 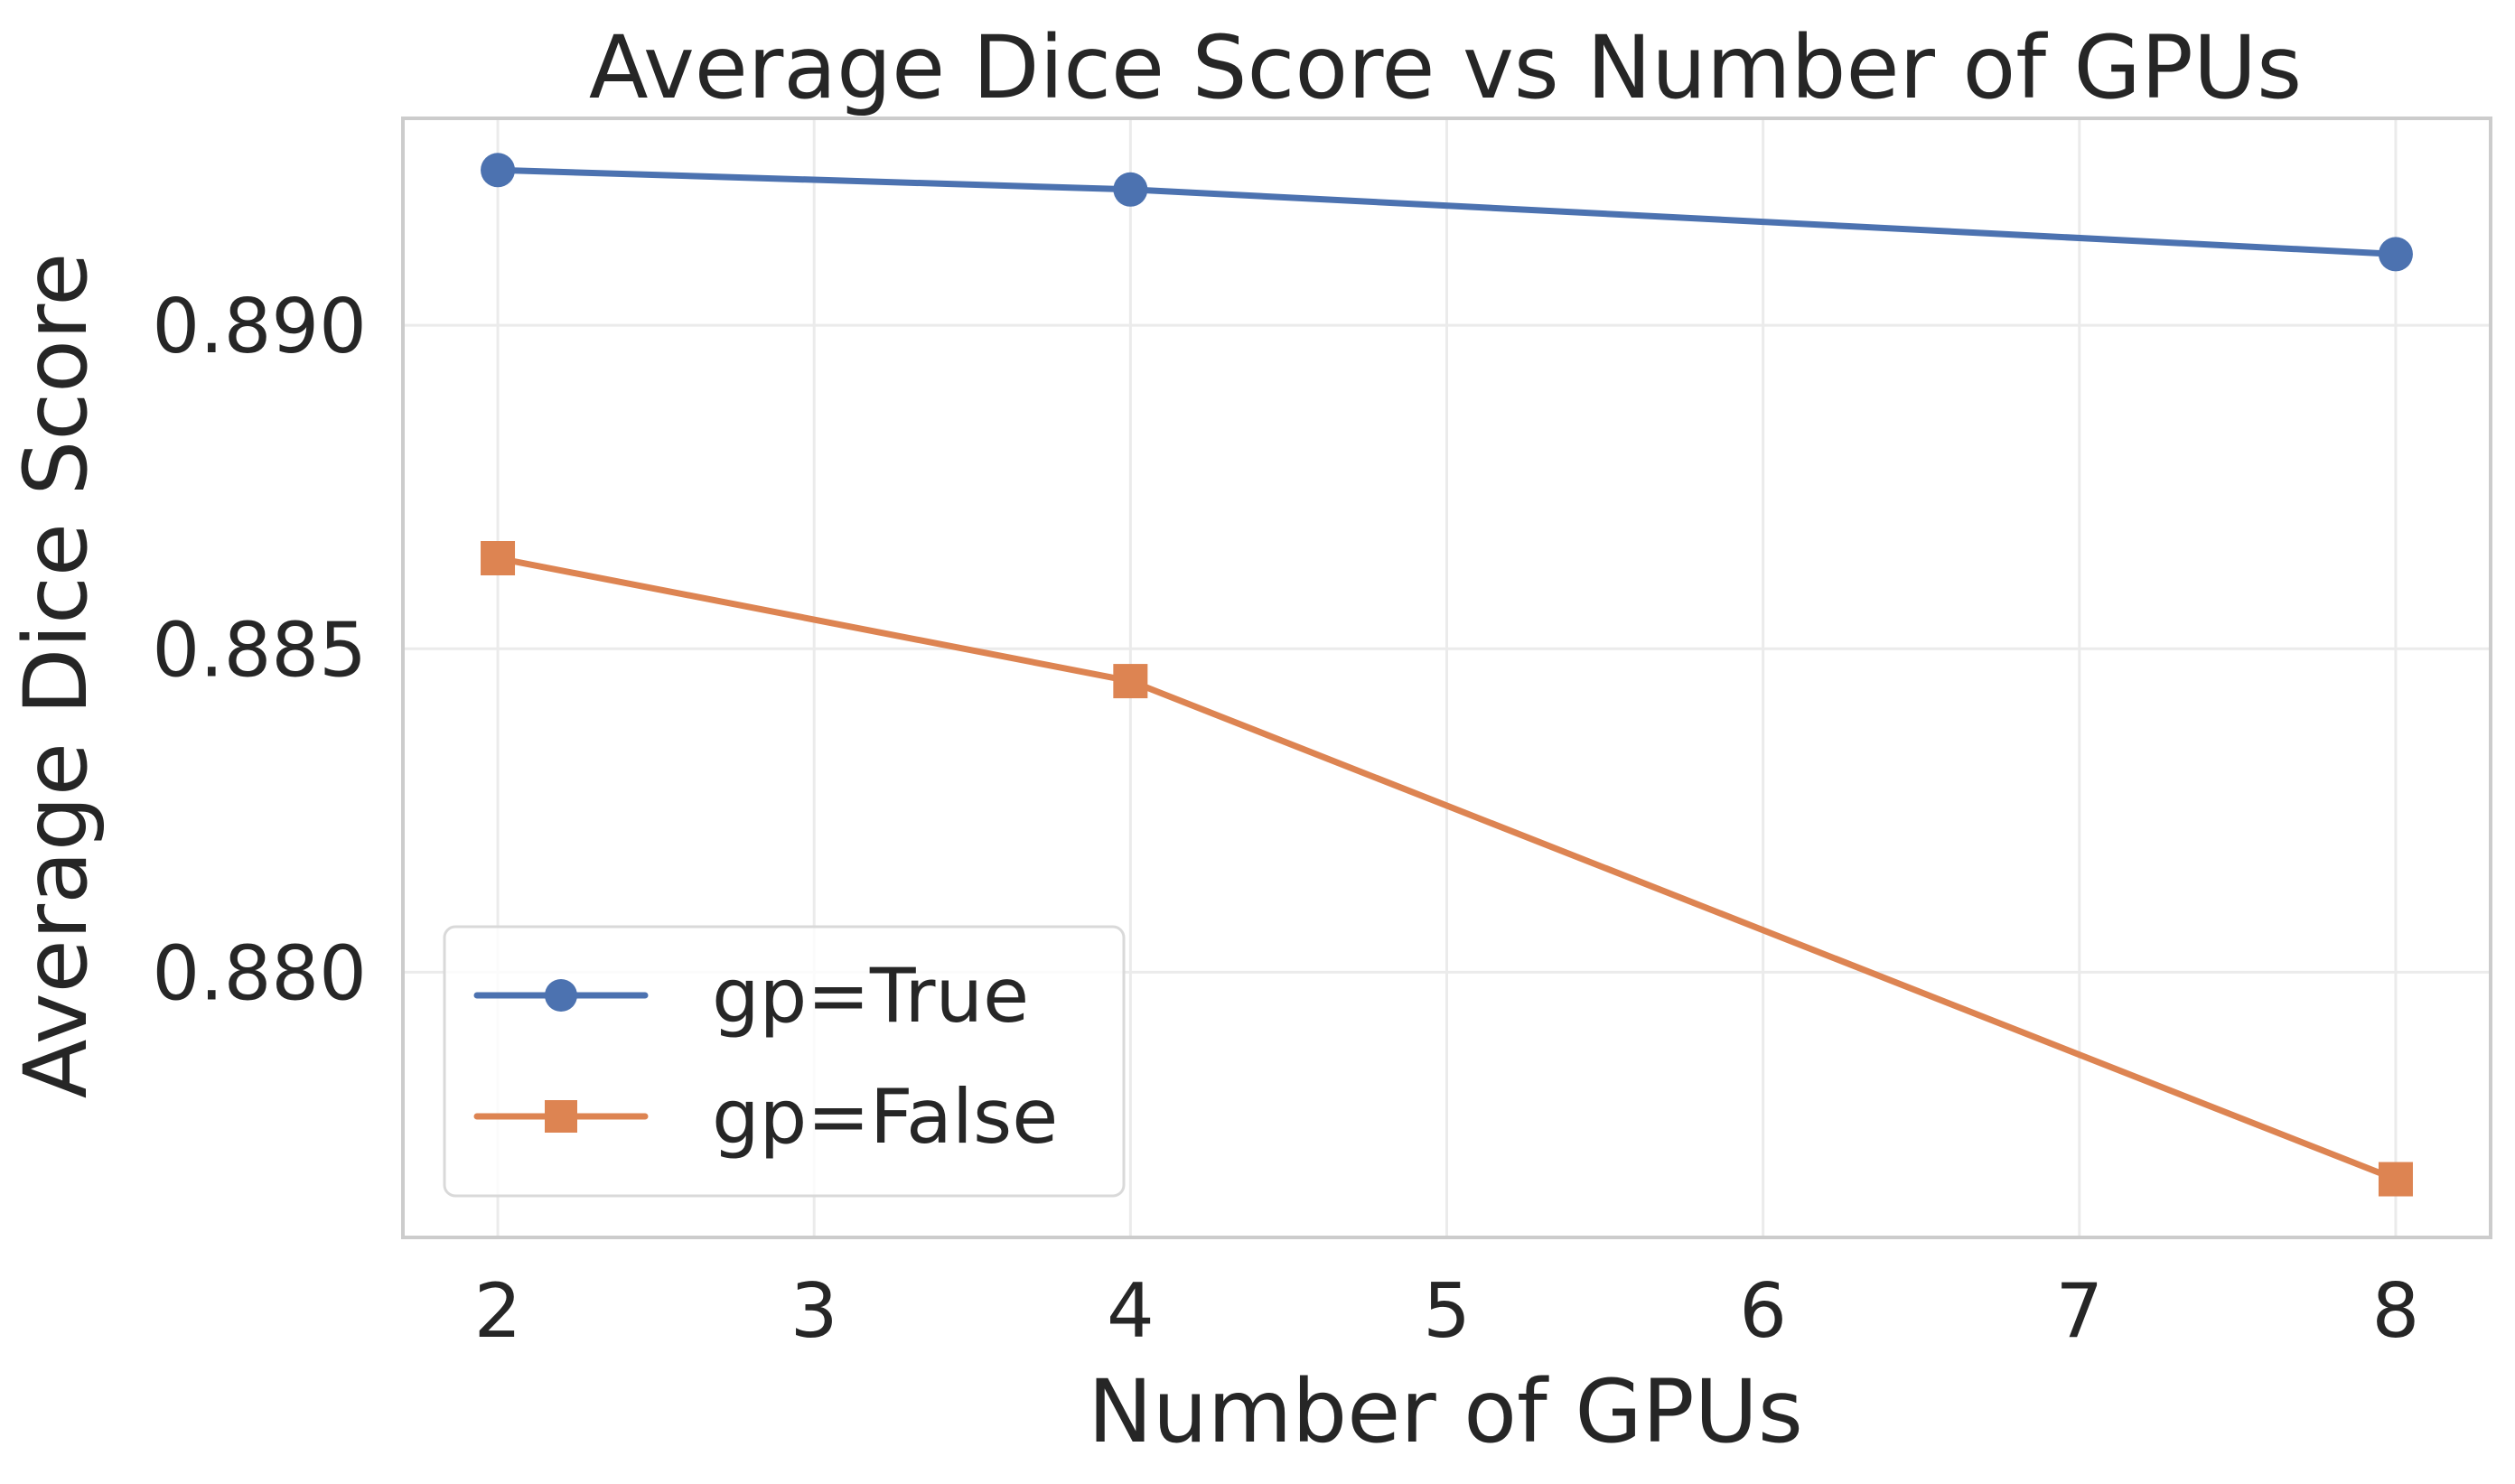 I want to click on x-tick-label: 8, so click(x=2396, y=1311).